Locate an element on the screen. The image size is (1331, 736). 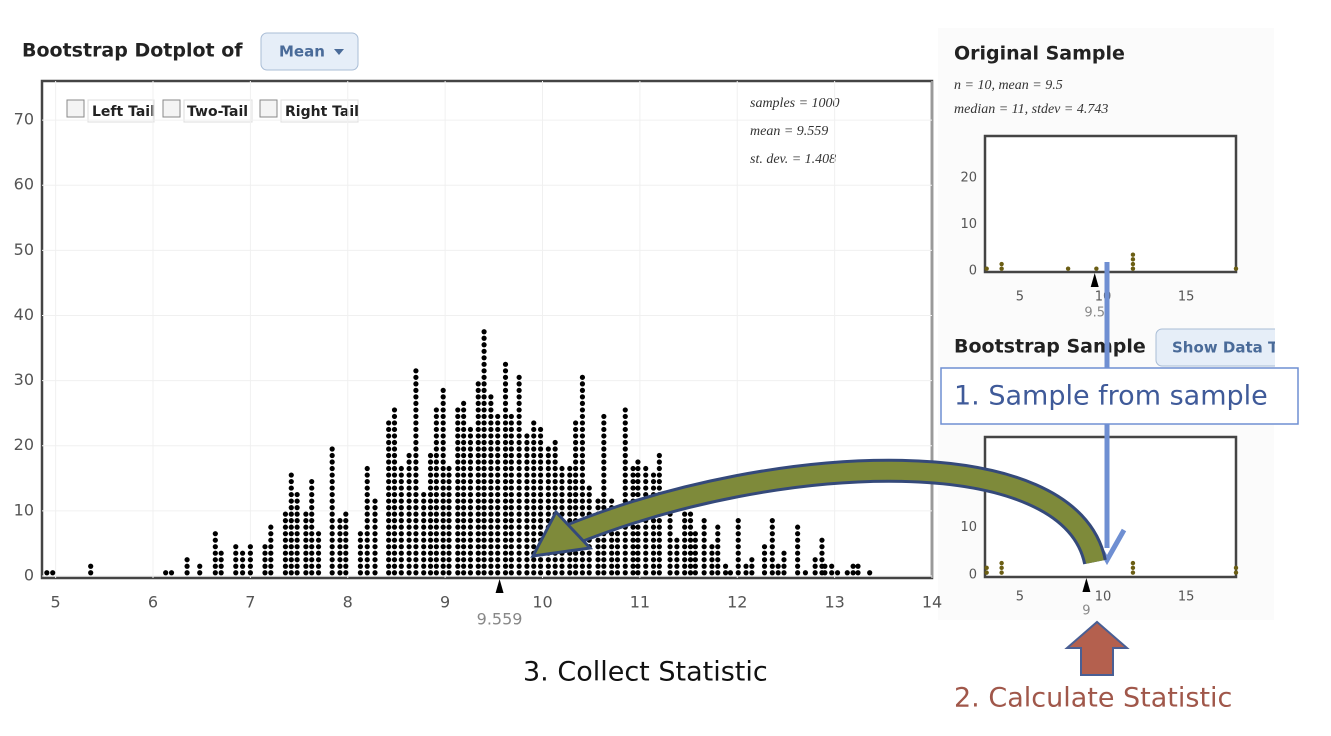
y-tick-label: 20 is located at coordinates (24, 444).